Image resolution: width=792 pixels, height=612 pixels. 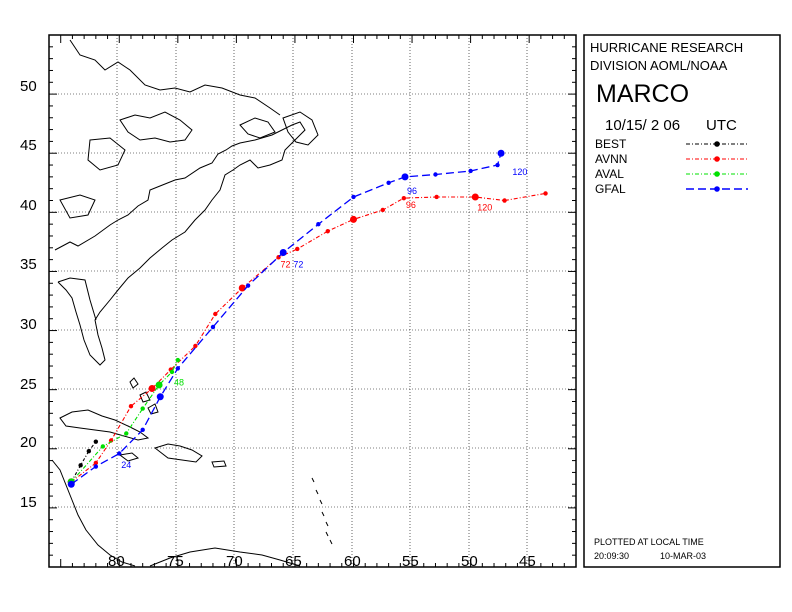 What do you see at coordinates (286, 264) in the screenshot?
I see `track-hour-label-avnn: 72` at bounding box center [286, 264].